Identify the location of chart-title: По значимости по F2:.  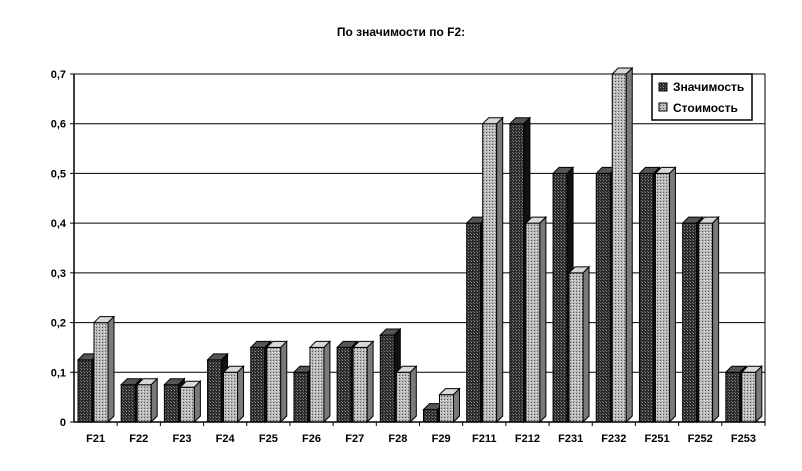
(401, 32).